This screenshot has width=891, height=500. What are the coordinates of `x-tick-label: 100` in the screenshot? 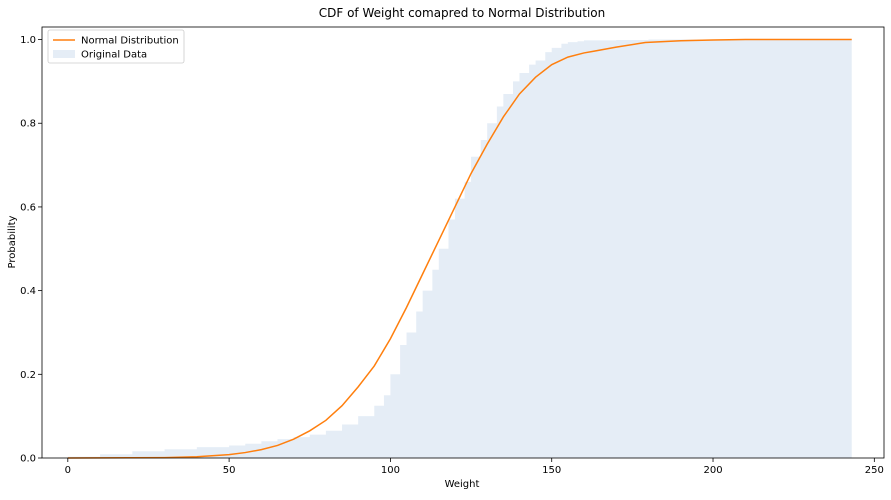 It's located at (390, 470).